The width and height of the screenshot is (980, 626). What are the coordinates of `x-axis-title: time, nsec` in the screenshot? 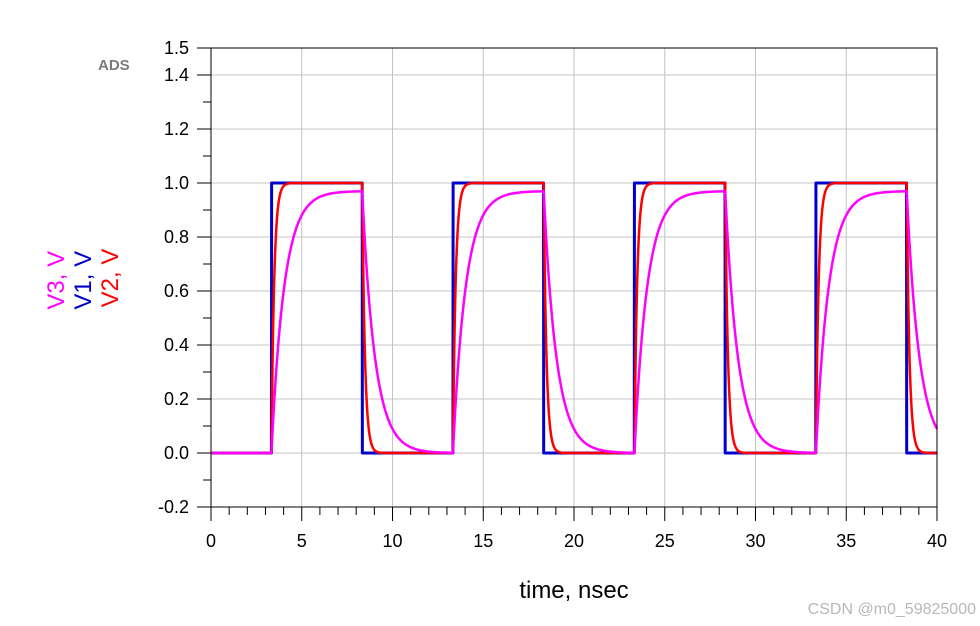 It's located at (573, 590).